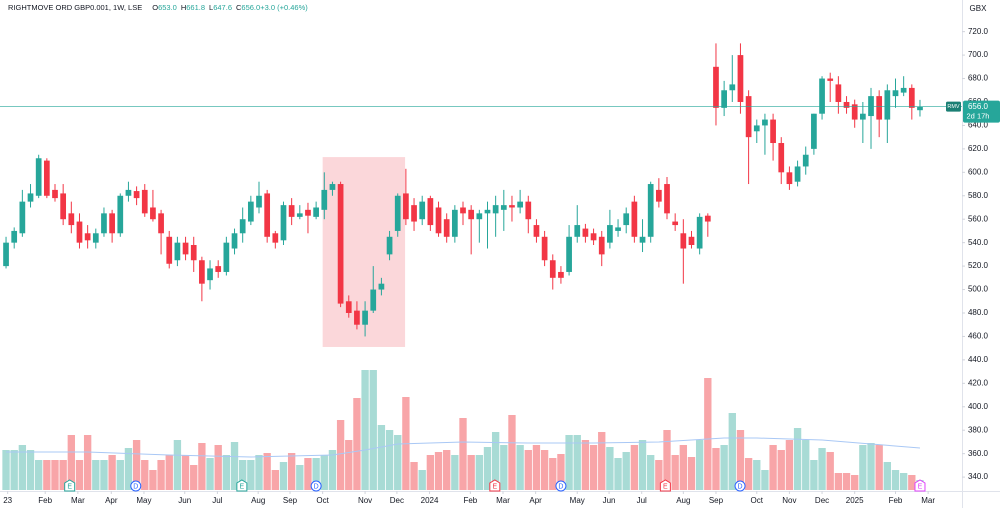  What do you see at coordinates (953, 106) in the screenshot?
I see `symbol-tag` at bounding box center [953, 106].